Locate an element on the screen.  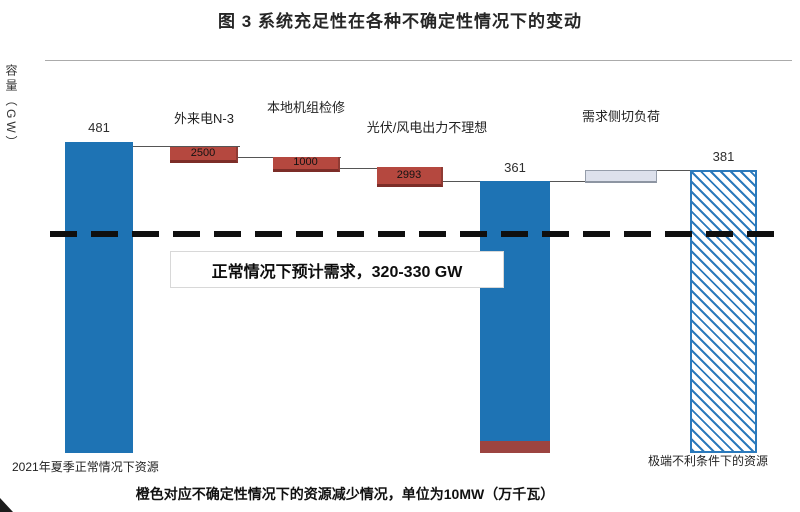
step-block-demand-response is located at coordinates (621, 176).